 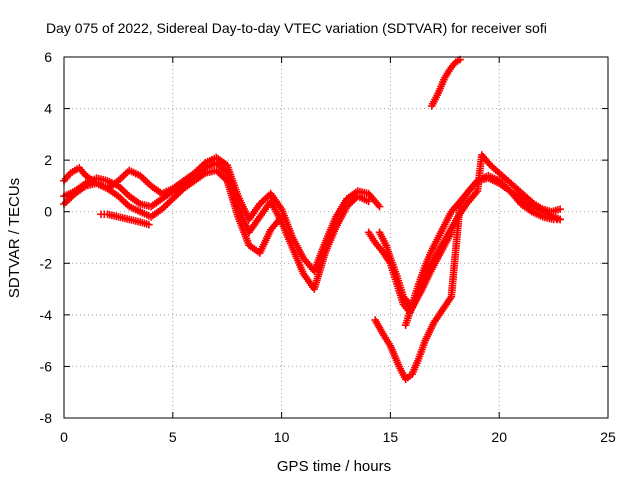 I want to click on y-tick-label: 2, so click(x=48, y=160).